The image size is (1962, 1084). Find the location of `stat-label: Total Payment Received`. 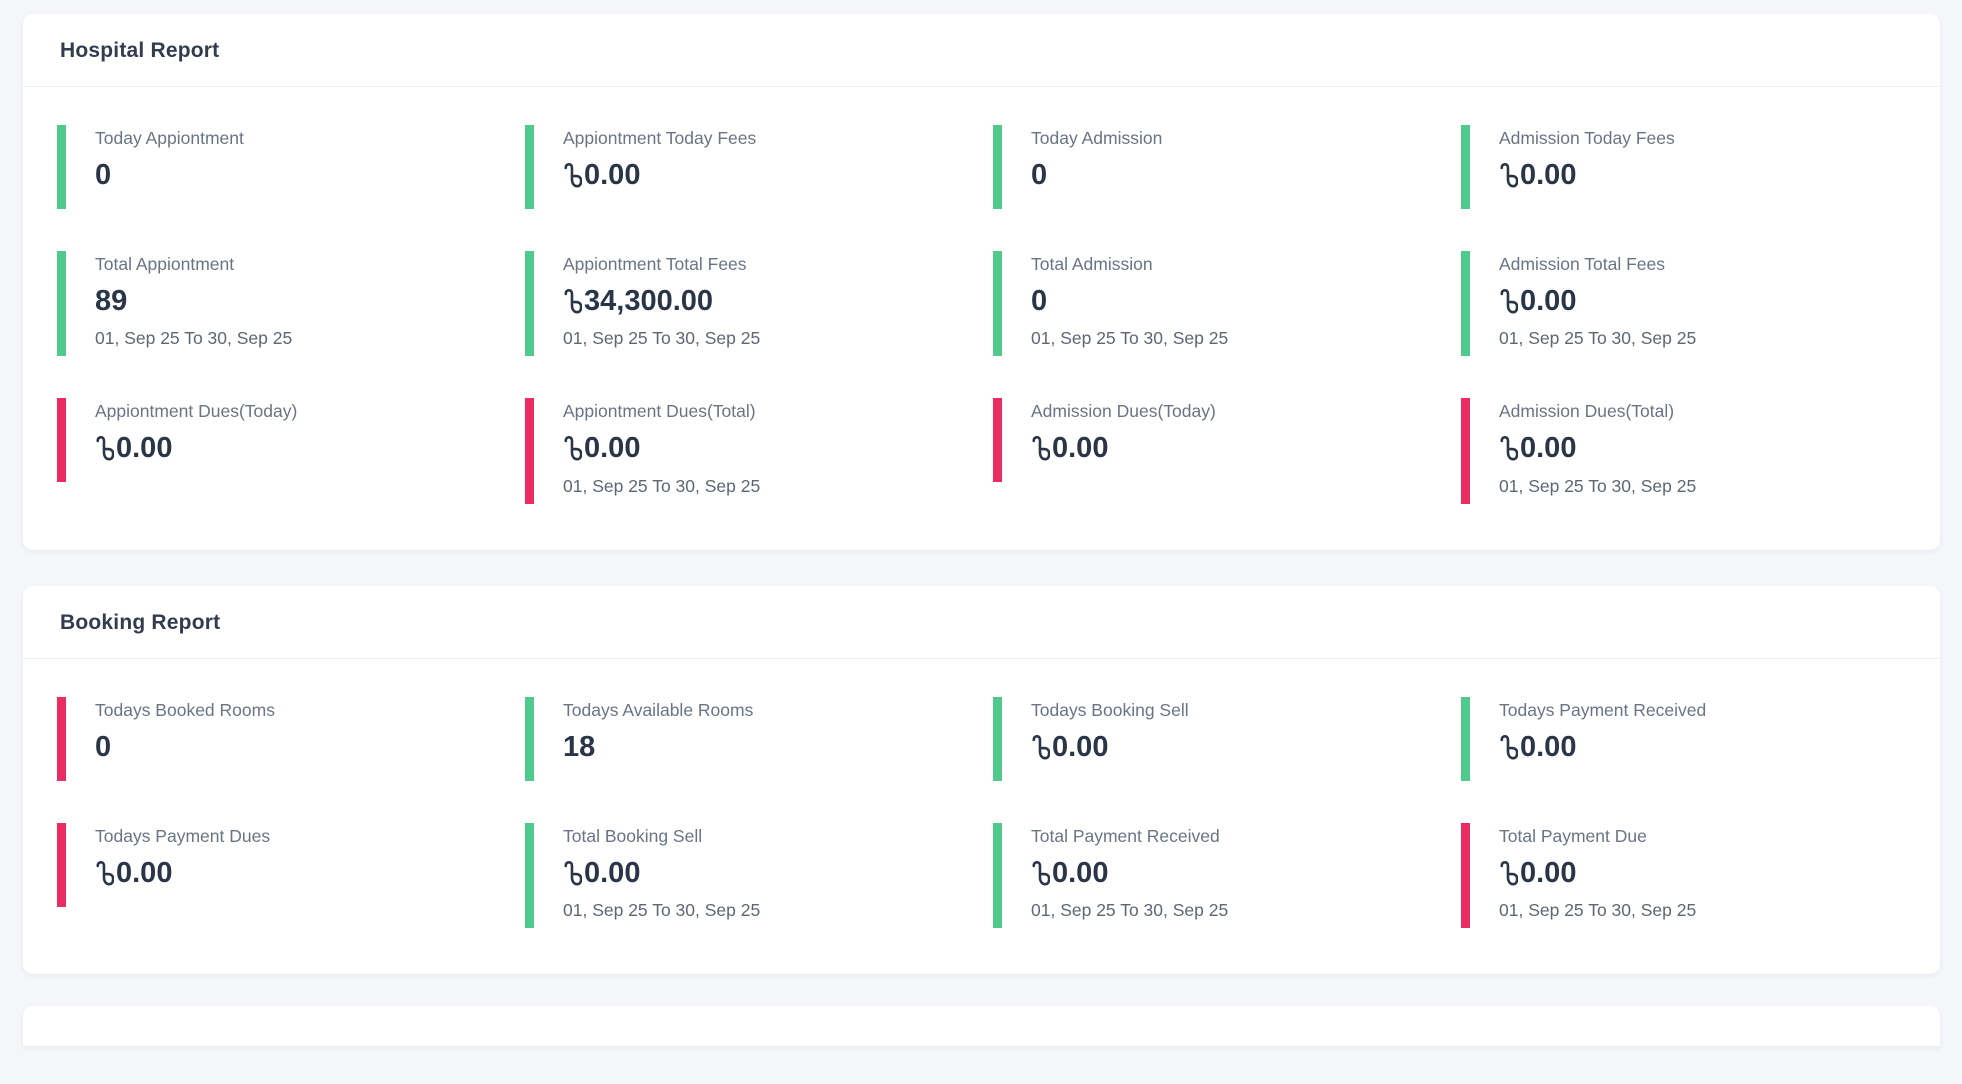

stat-label: Total Payment Received is located at coordinates (1125, 835).